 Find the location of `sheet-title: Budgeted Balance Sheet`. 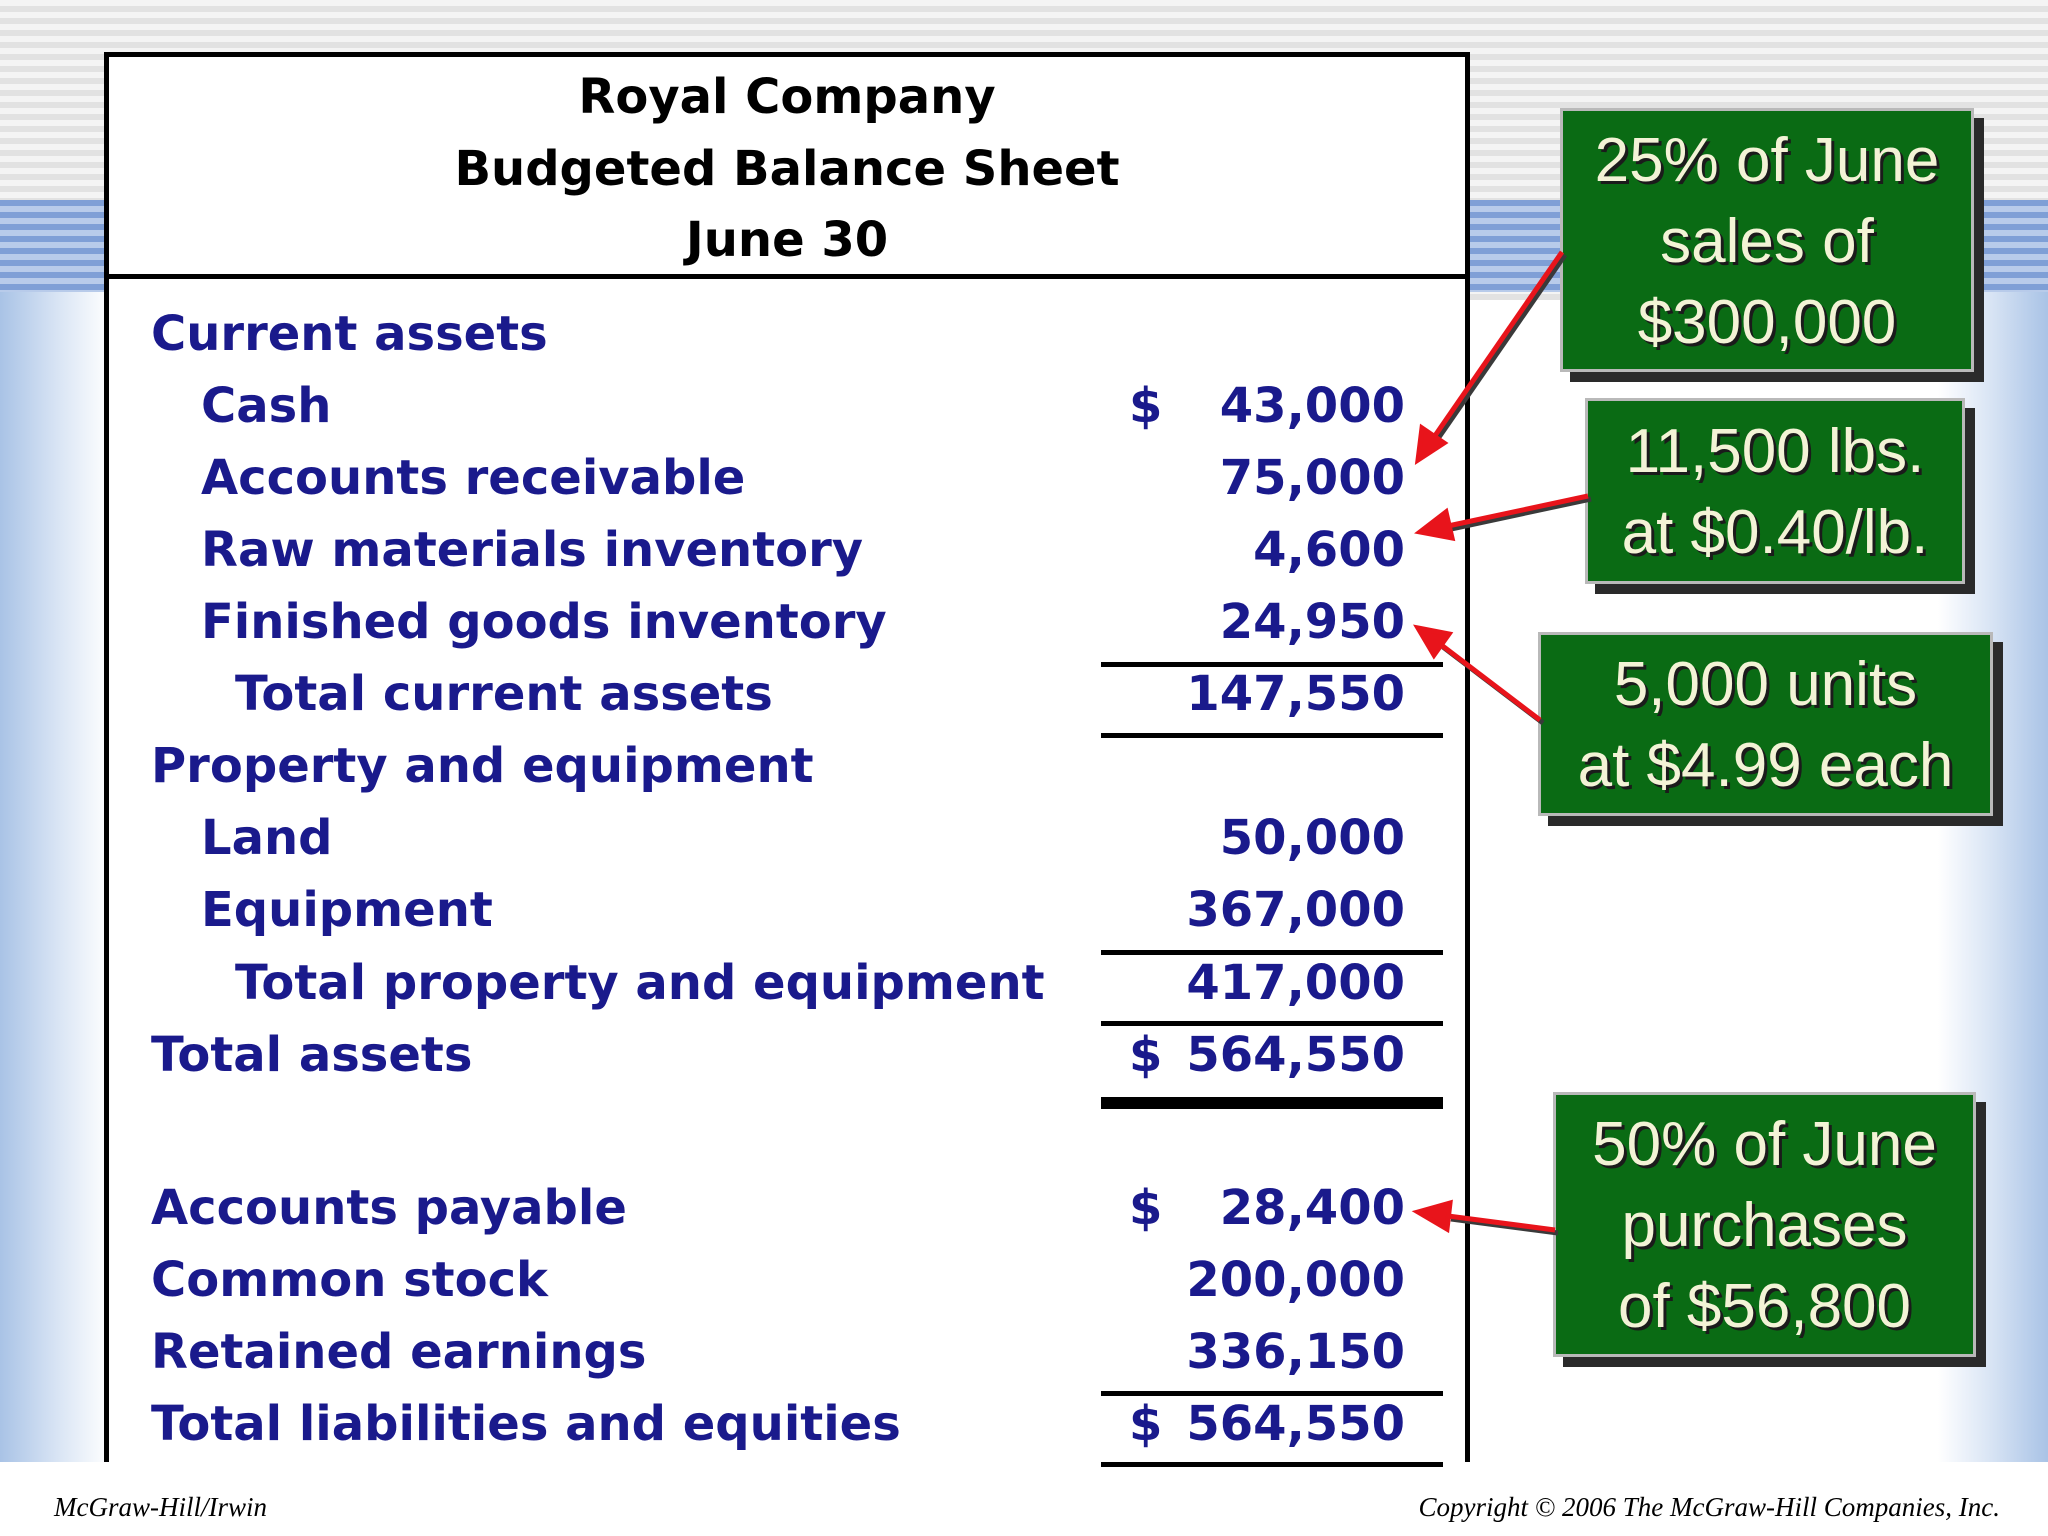

sheet-title: Budgeted Balance Sheet is located at coordinates (787, 169).